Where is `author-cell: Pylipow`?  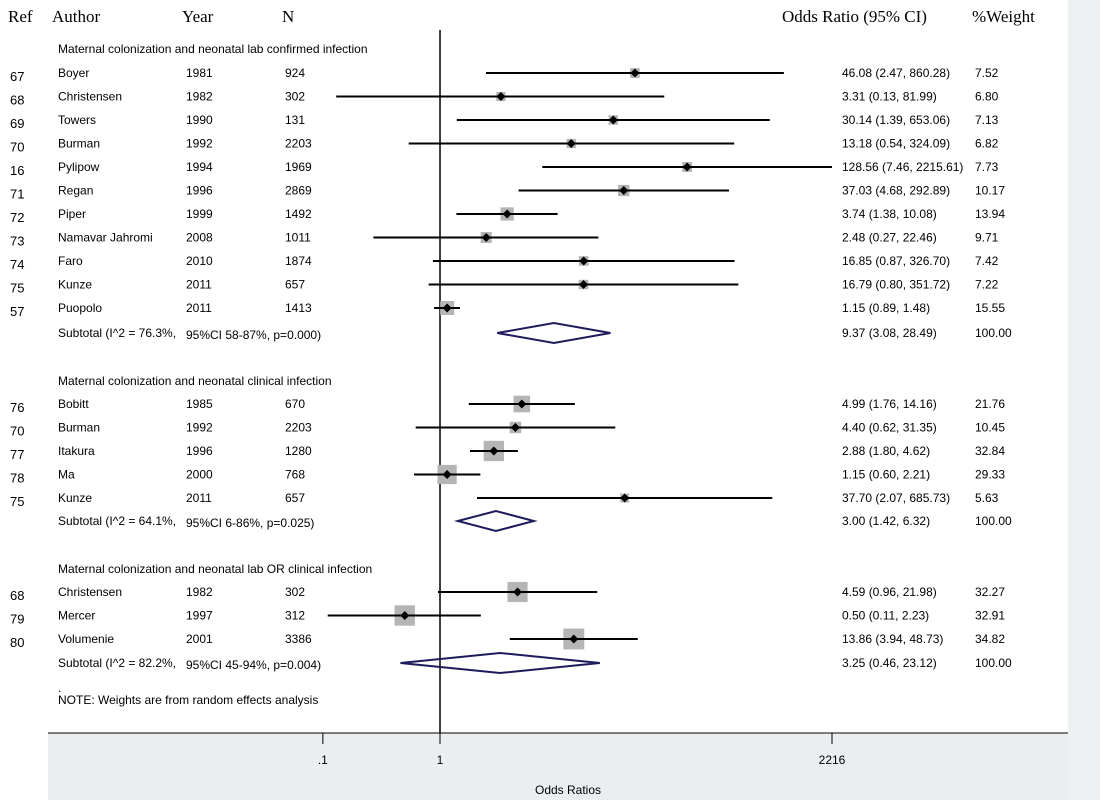 author-cell: Pylipow is located at coordinates (79, 167).